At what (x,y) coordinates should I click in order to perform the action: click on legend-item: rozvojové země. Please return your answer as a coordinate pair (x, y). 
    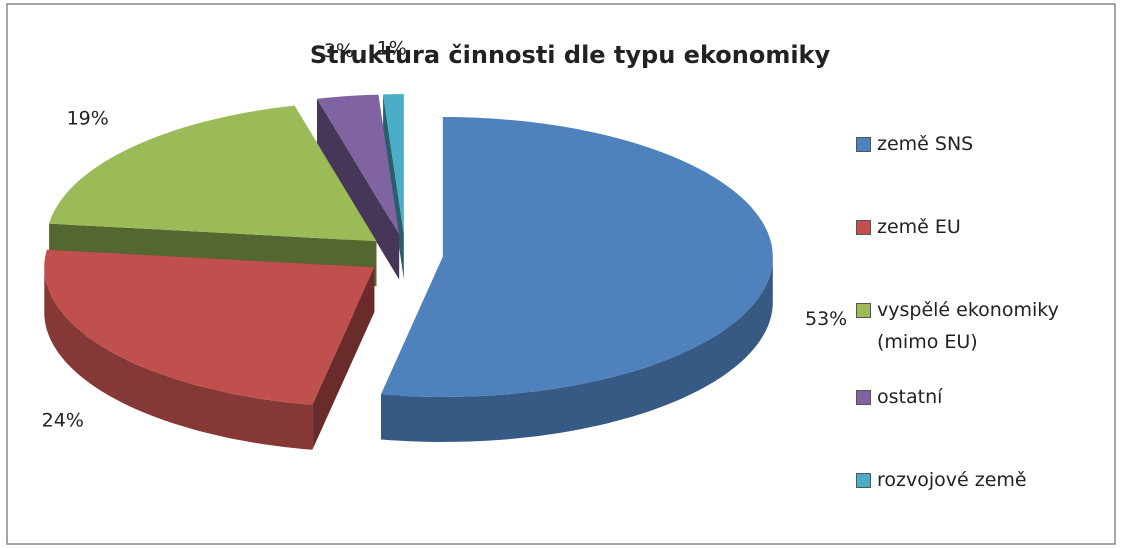
    Looking at the image, I should click on (974, 480).